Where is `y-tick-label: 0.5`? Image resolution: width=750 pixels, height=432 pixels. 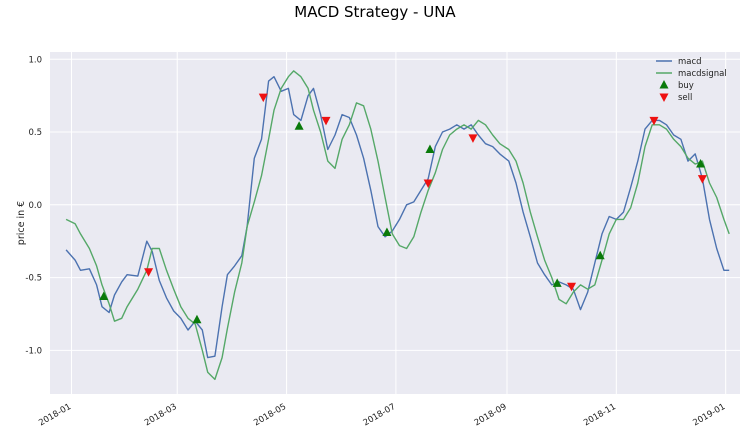
y-tick-label: 0.5 is located at coordinates (35, 133).